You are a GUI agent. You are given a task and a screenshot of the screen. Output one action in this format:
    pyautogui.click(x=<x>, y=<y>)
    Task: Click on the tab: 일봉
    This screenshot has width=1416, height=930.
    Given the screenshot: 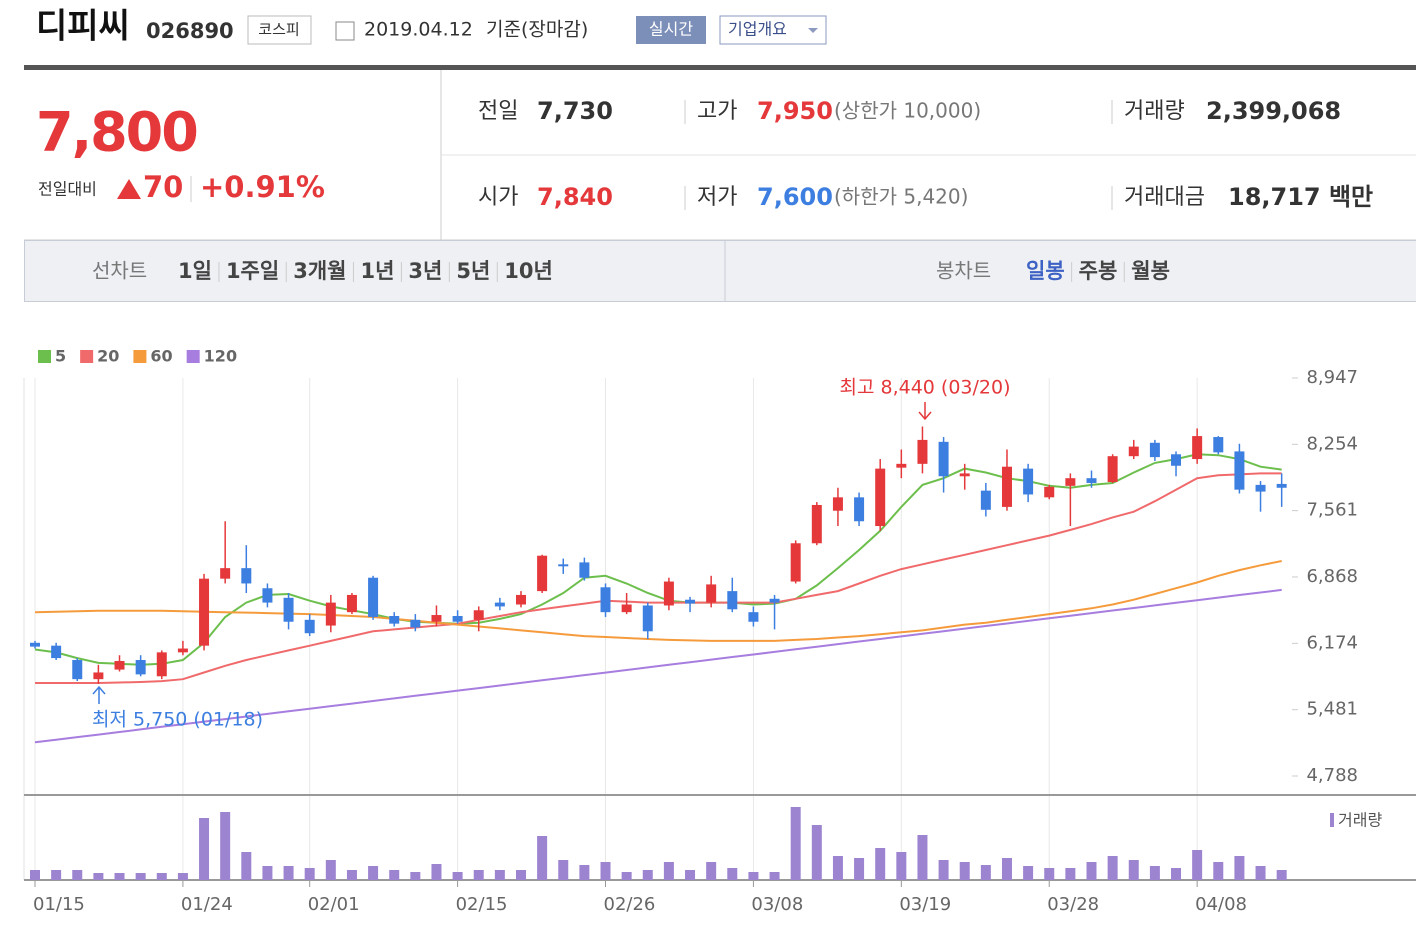 What is the action you would take?
    pyautogui.click(x=1045, y=271)
    